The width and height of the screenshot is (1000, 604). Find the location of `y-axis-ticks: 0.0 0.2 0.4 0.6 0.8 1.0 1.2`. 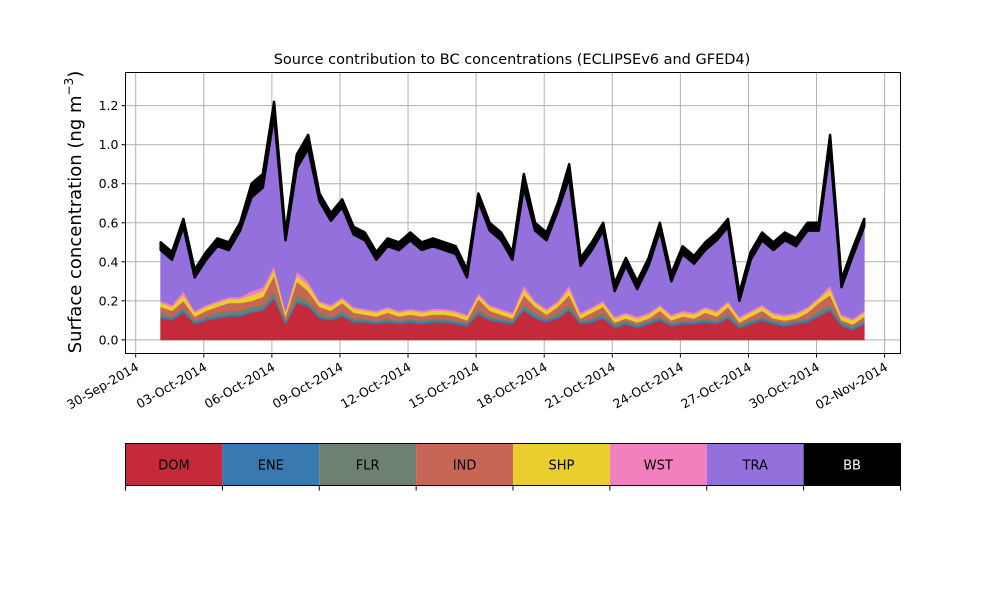

y-axis-ticks: 0.0 0.2 0.4 0.6 0.8 1.0 1.2 is located at coordinates (112, 222).